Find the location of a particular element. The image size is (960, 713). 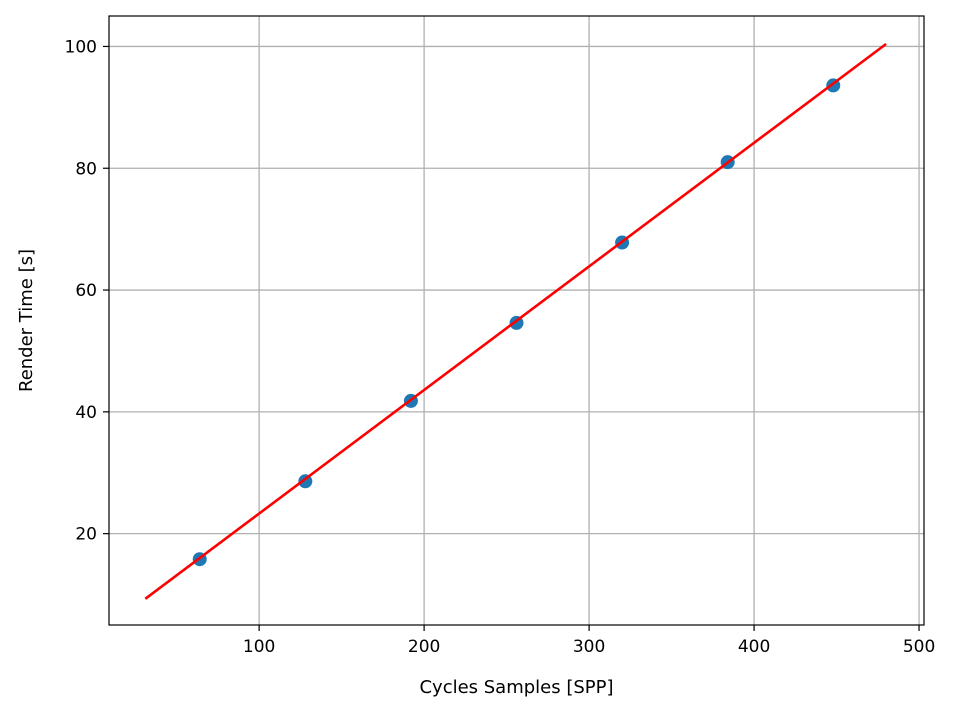

x-axis-ticks: 100 200 300 400 500 is located at coordinates (589, 641).